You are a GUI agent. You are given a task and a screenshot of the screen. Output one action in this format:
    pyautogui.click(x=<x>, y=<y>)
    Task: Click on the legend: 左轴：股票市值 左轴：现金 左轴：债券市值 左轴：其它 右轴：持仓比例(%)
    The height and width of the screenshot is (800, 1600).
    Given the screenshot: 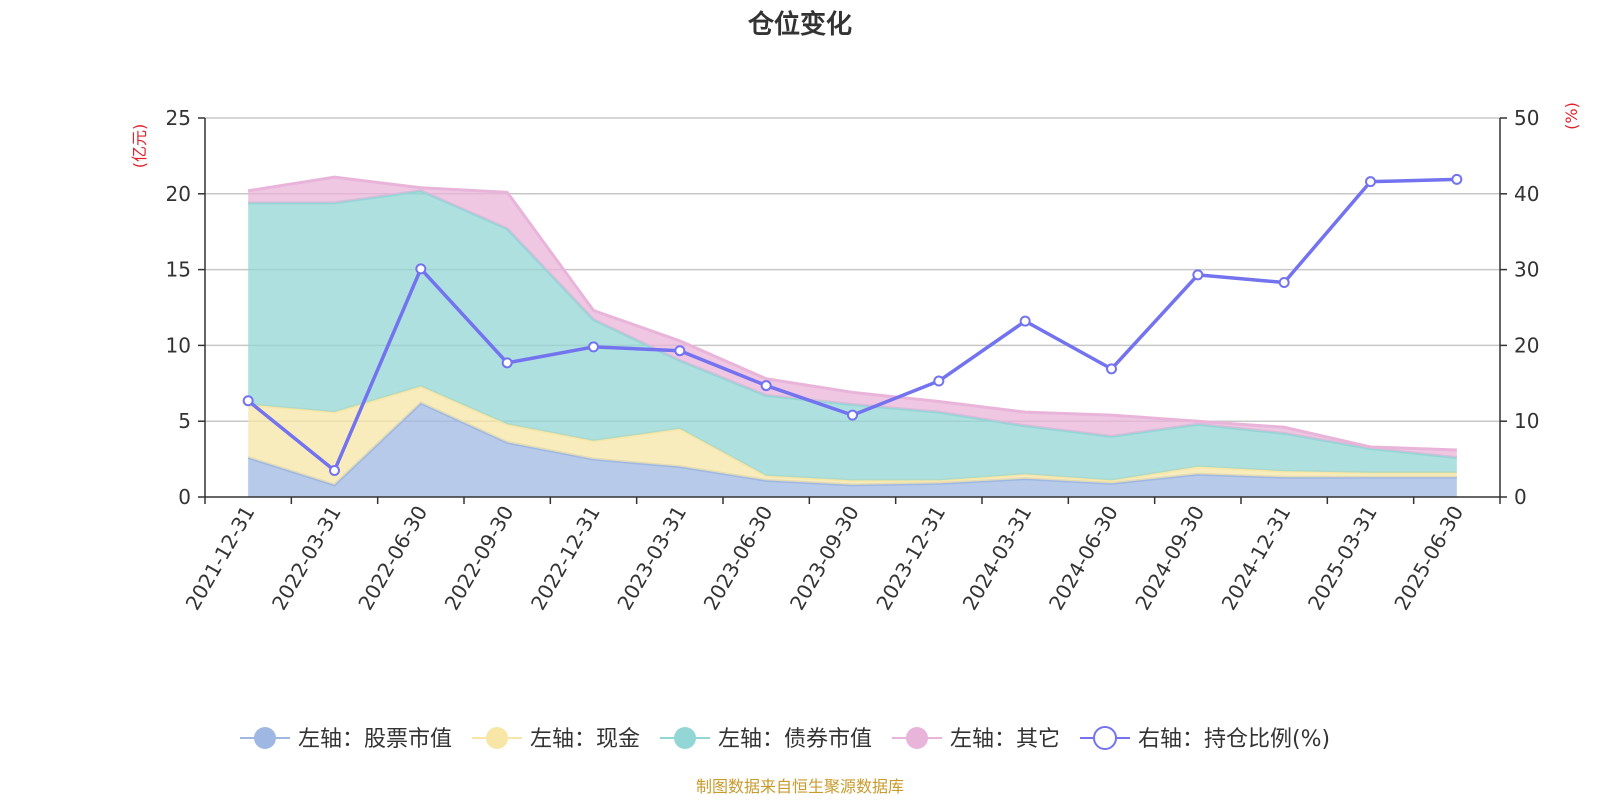 What is the action you would take?
    pyautogui.click(x=785, y=739)
    